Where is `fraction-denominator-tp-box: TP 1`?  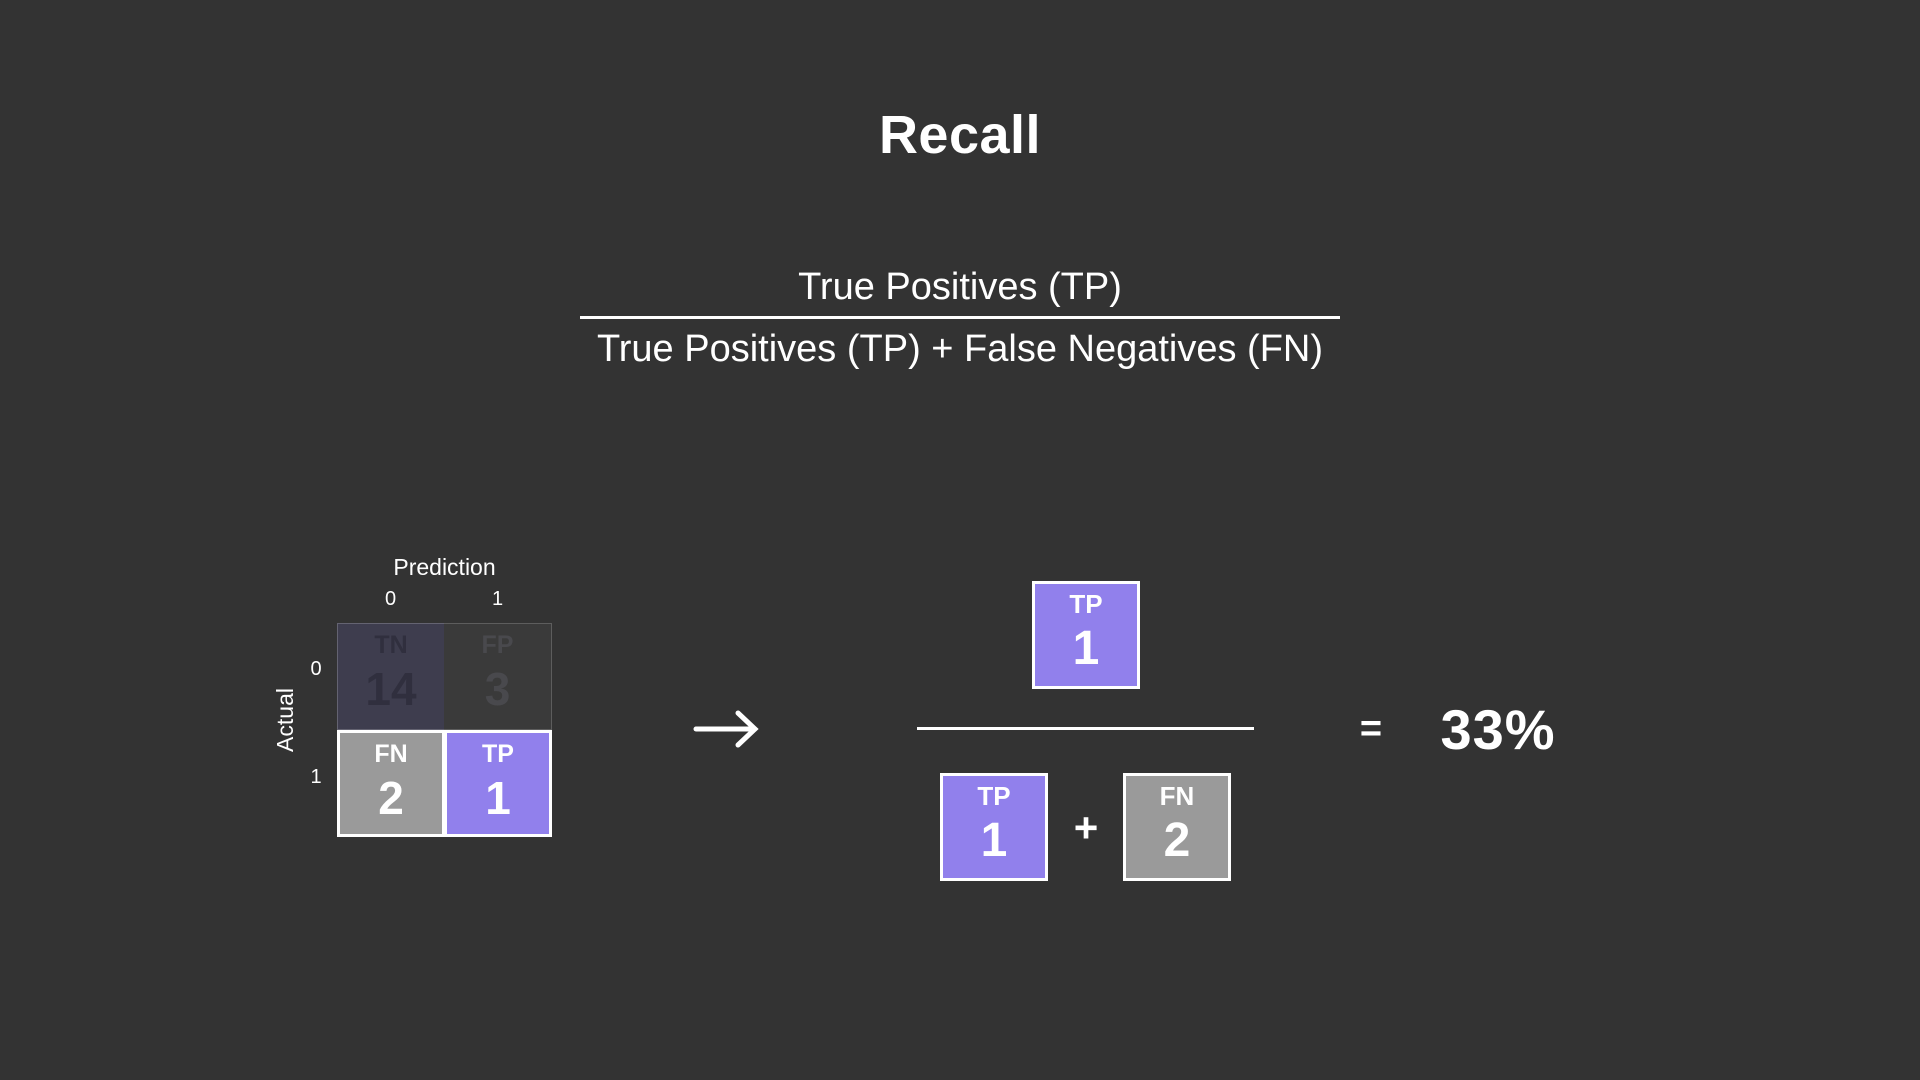 fraction-denominator-tp-box: TP 1 is located at coordinates (994, 827).